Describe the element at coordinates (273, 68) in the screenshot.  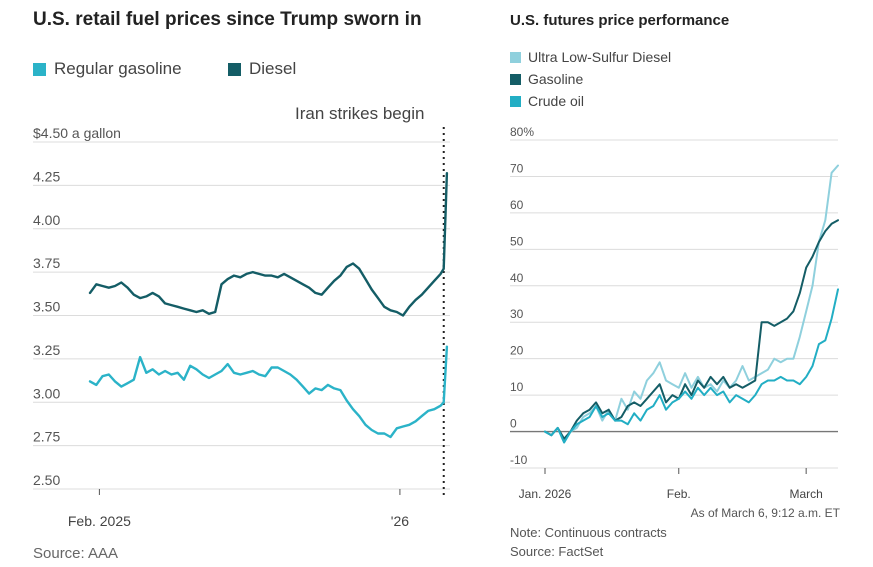
I see `legend-label-diesel: Diesel` at that location.